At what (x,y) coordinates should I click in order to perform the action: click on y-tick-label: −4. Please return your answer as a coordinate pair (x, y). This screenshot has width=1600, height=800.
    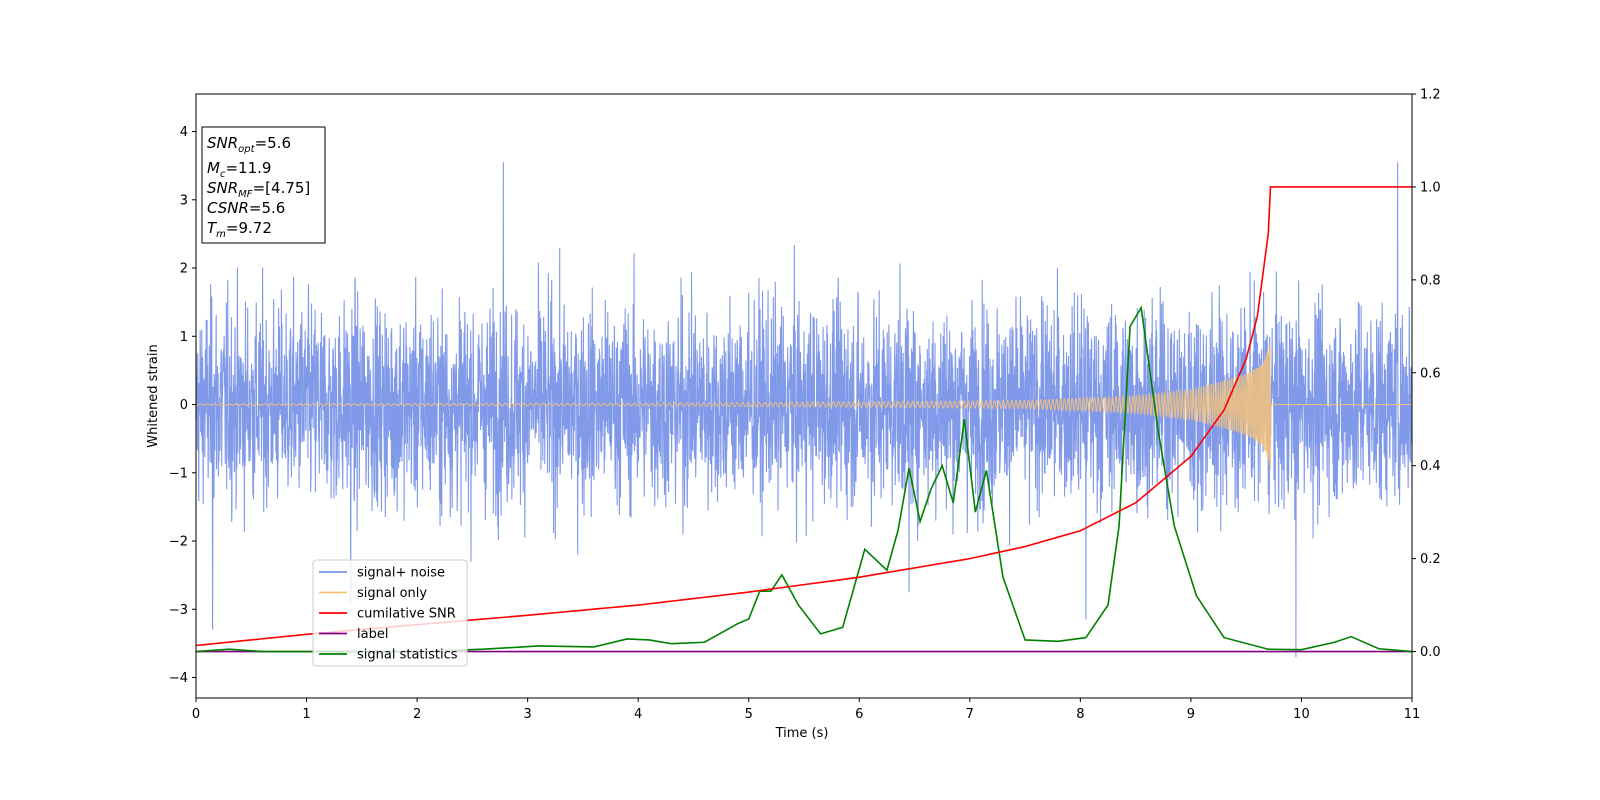
    Looking at the image, I should click on (178, 678).